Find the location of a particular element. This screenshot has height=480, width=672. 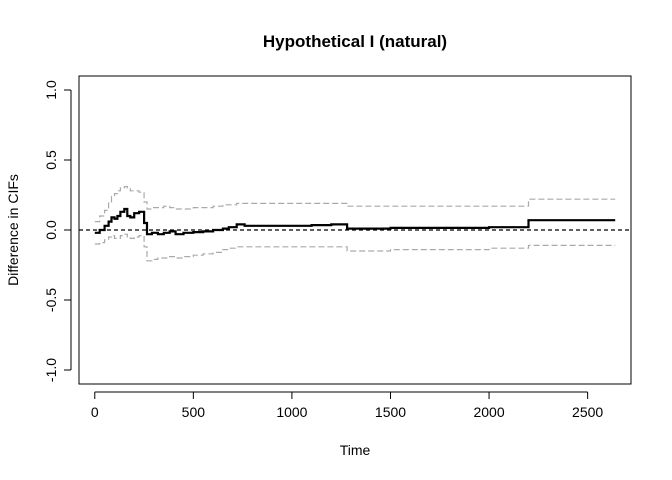

x-tick-label: 2500 is located at coordinates (587, 412).